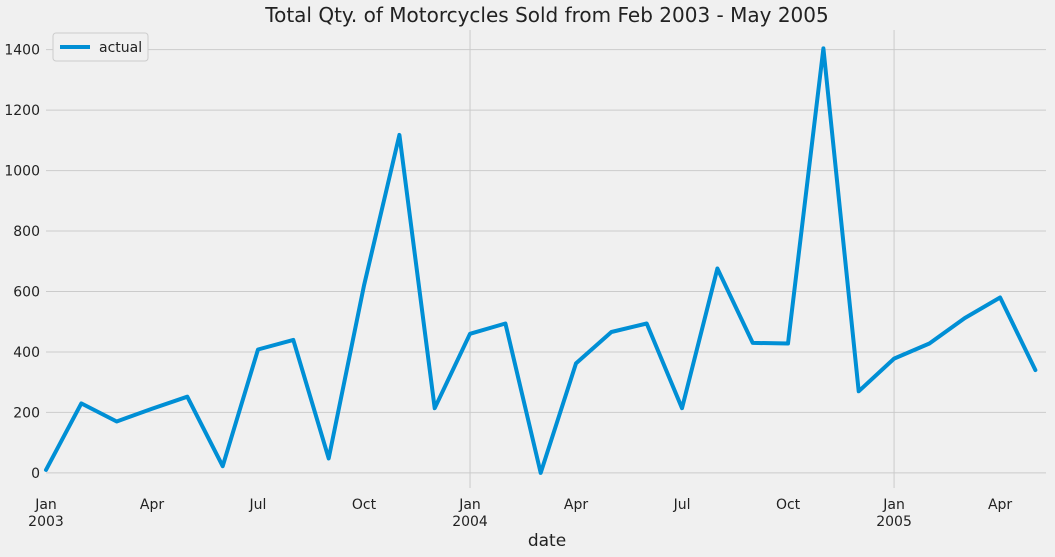  Describe the element at coordinates (26, 292) in the screenshot. I see `y-tick-label: 600` at that location.